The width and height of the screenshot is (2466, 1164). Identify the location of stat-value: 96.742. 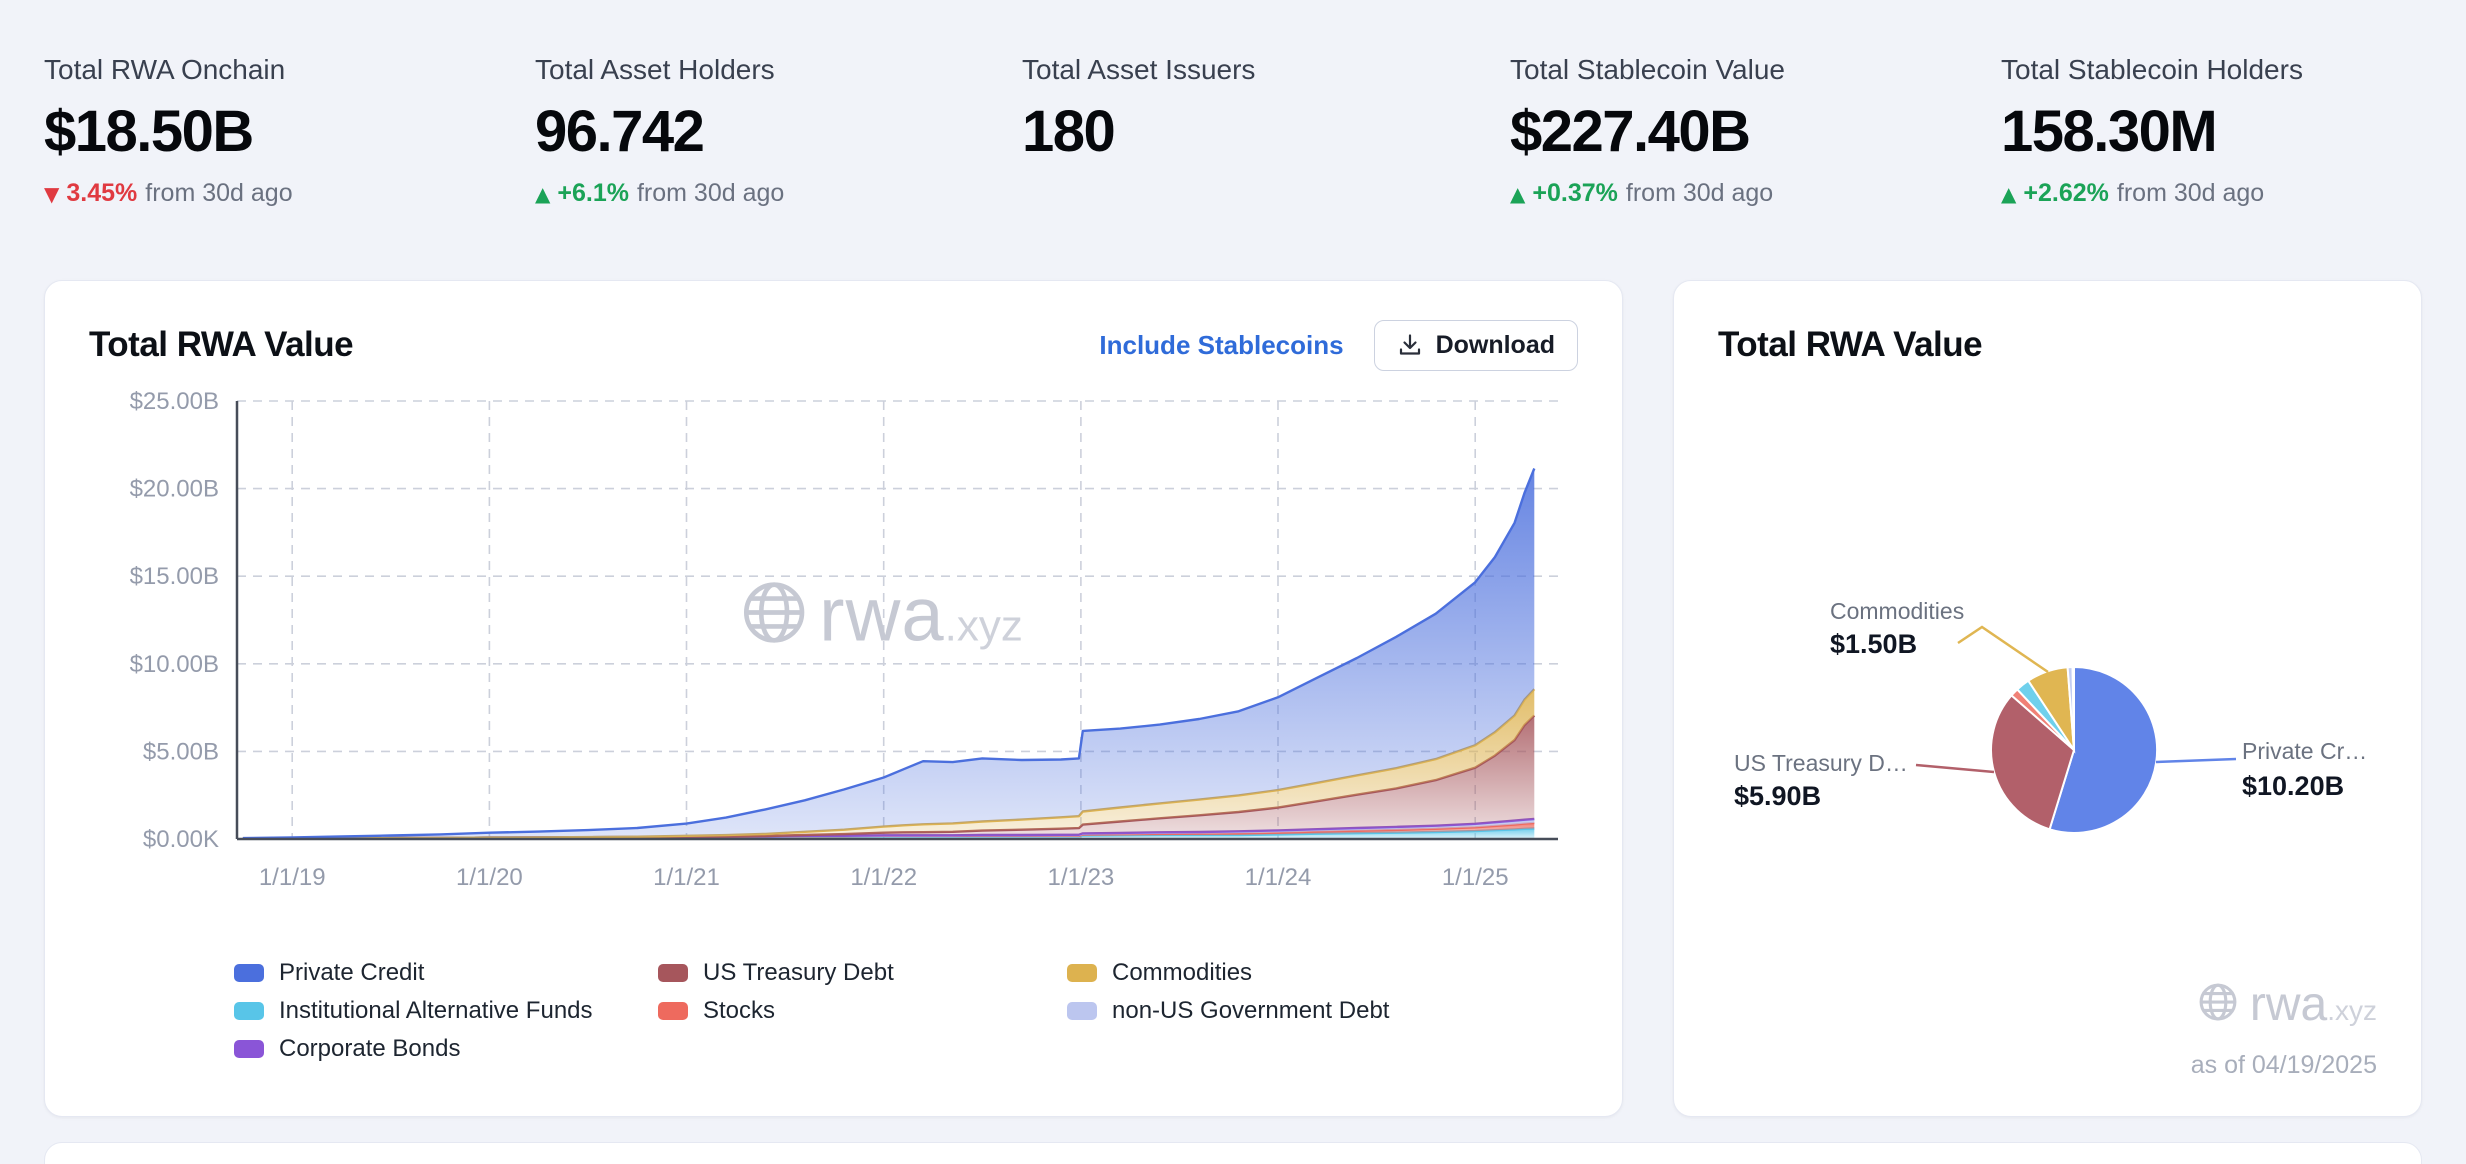
(620, 131).